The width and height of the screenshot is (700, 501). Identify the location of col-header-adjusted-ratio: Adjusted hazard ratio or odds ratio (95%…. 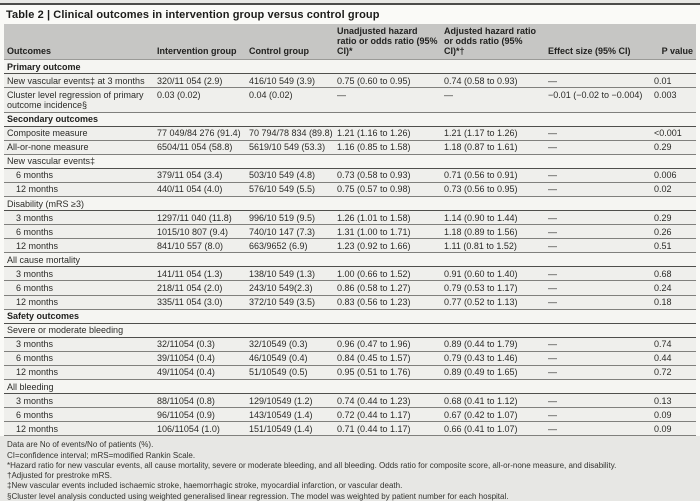
(493, 42).